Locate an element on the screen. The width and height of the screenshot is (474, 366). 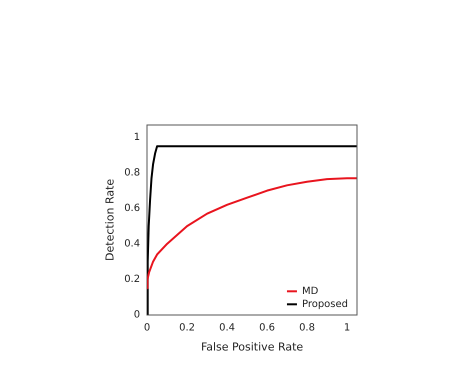
legend-label: Proposed is located at coordinates (325, 304).